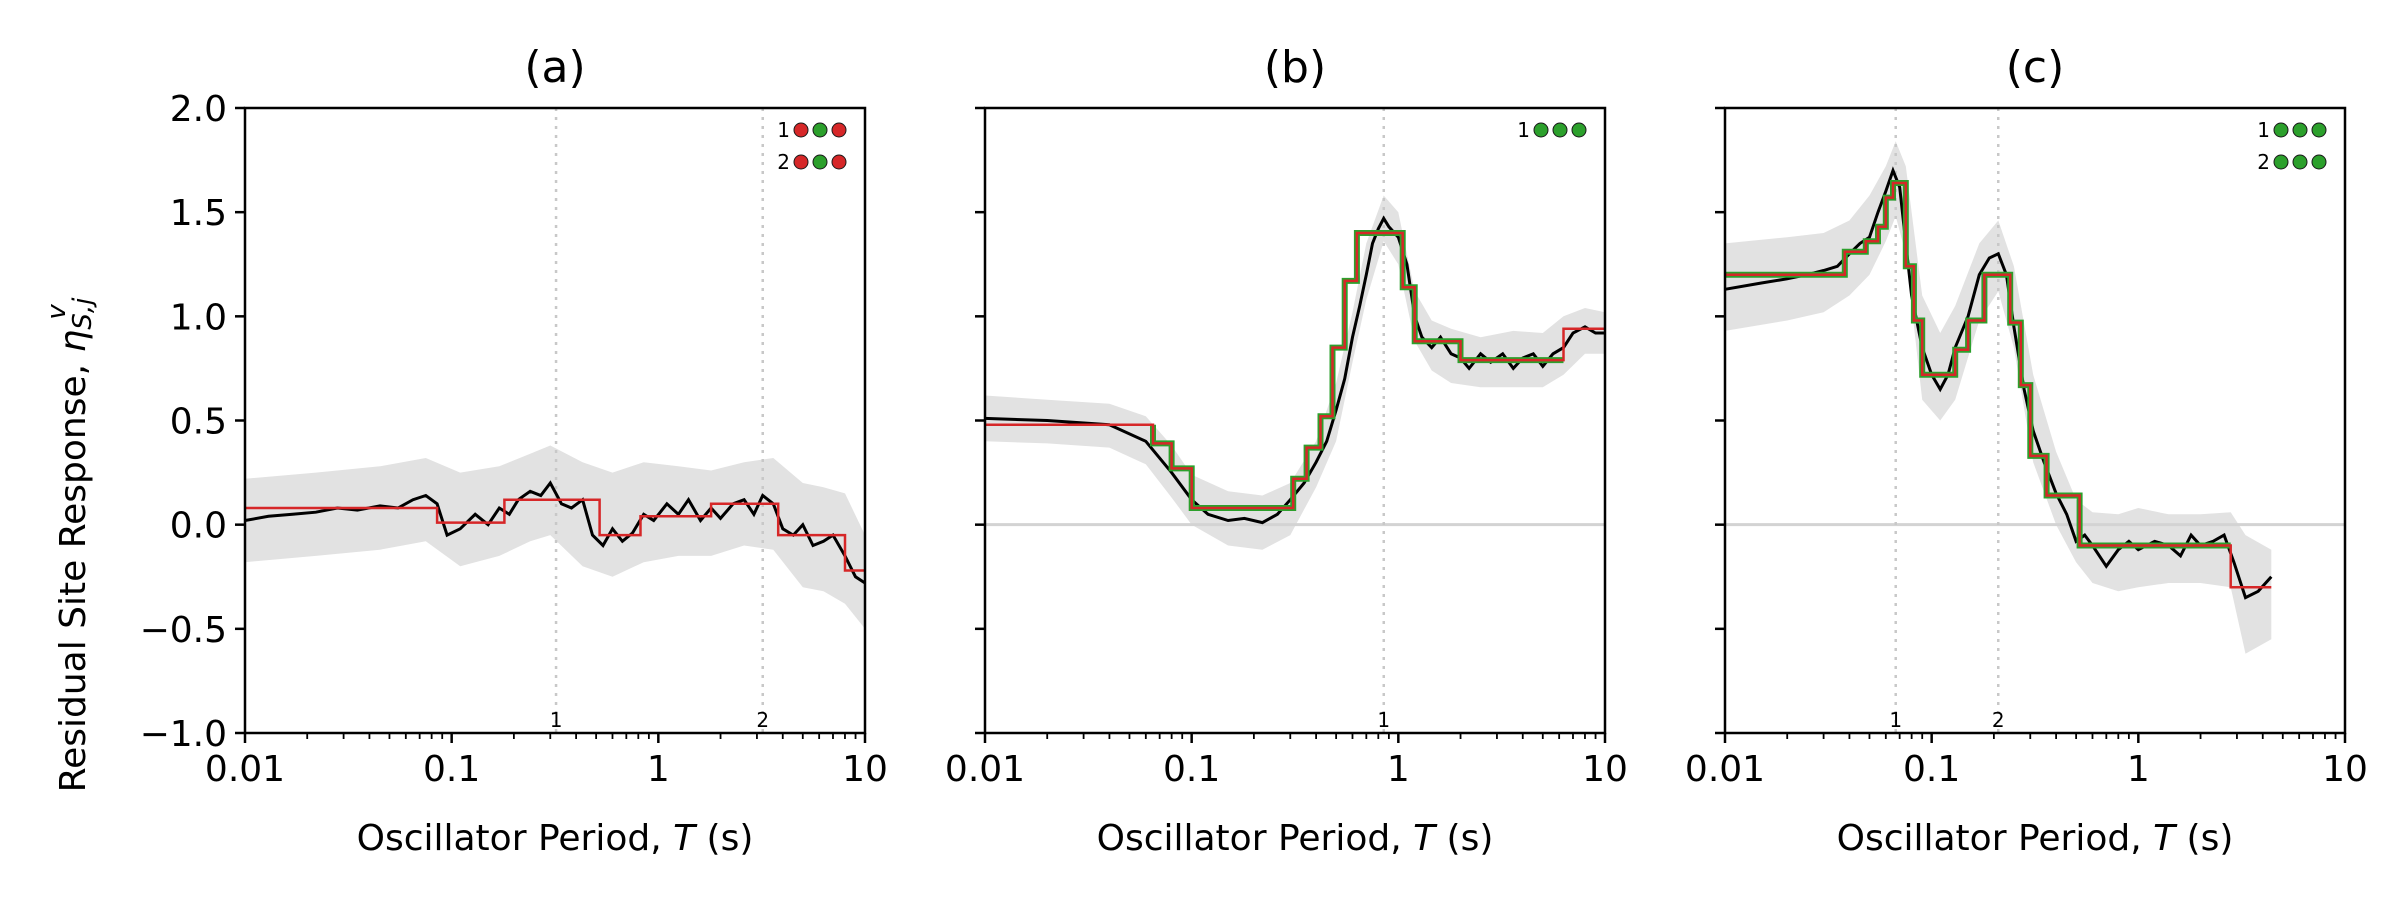 Image resolution: width=2400 pixels, height=900 pixels. I want to click on y-tick-label: 1.5, so click(198, 213).